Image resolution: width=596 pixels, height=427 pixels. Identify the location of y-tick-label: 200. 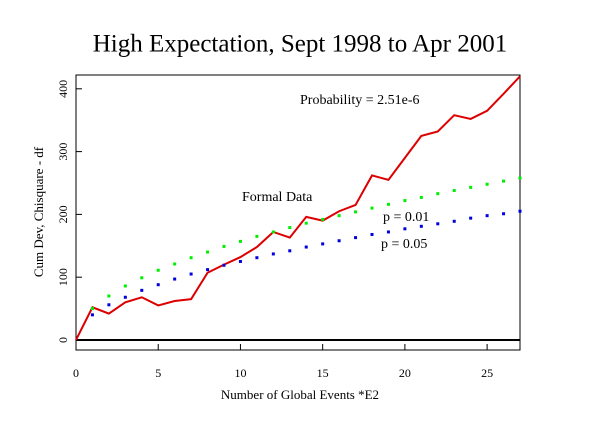
(63, 214).